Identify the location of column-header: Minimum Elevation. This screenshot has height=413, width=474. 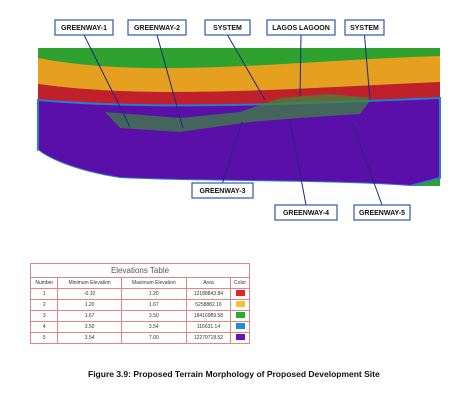
(89, 283).